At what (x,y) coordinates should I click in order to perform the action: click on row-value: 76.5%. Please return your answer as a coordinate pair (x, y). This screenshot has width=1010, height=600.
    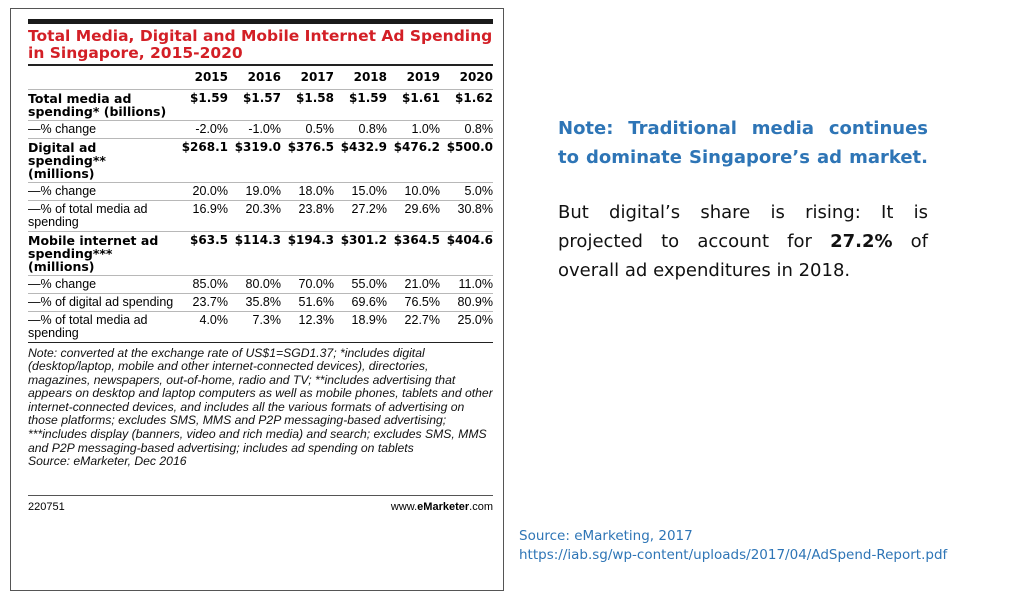
    Looking at the image, I should click on (413, 301).